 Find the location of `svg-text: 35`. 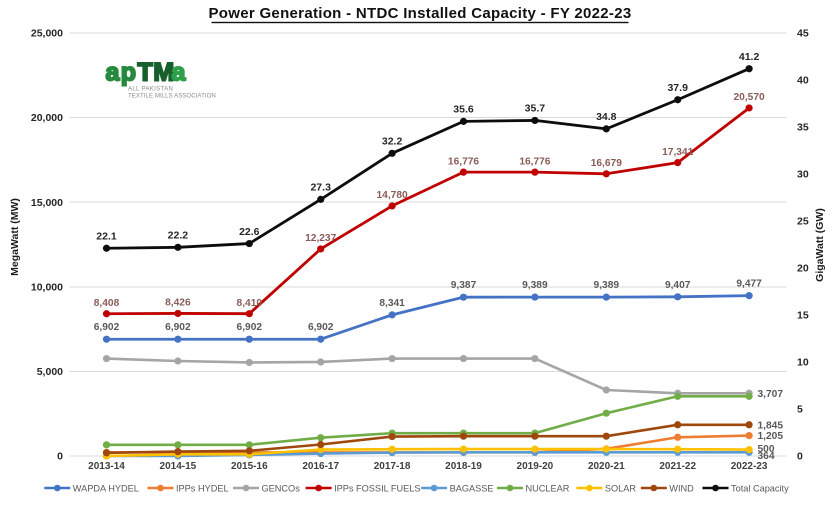

svg-text: 35 is located at coordinates (803, 128).